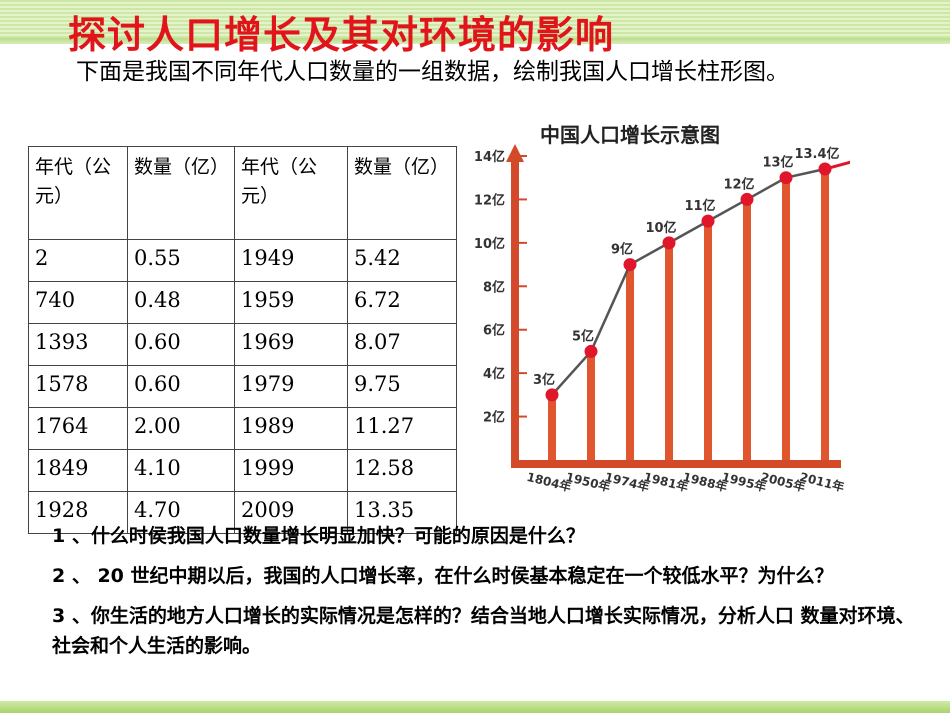 The width and height of the screenshot is (950, 713). What do you see at coordinates (489, 244) in the screenshot?
I see `y-tick-label: 10亿` at bounding box center [489, 244].